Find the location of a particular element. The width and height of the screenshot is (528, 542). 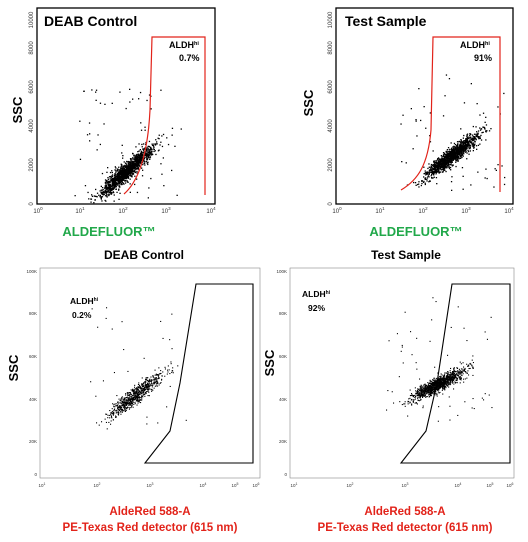

y-tick-label: 60K is located at coordinates (283, 356).